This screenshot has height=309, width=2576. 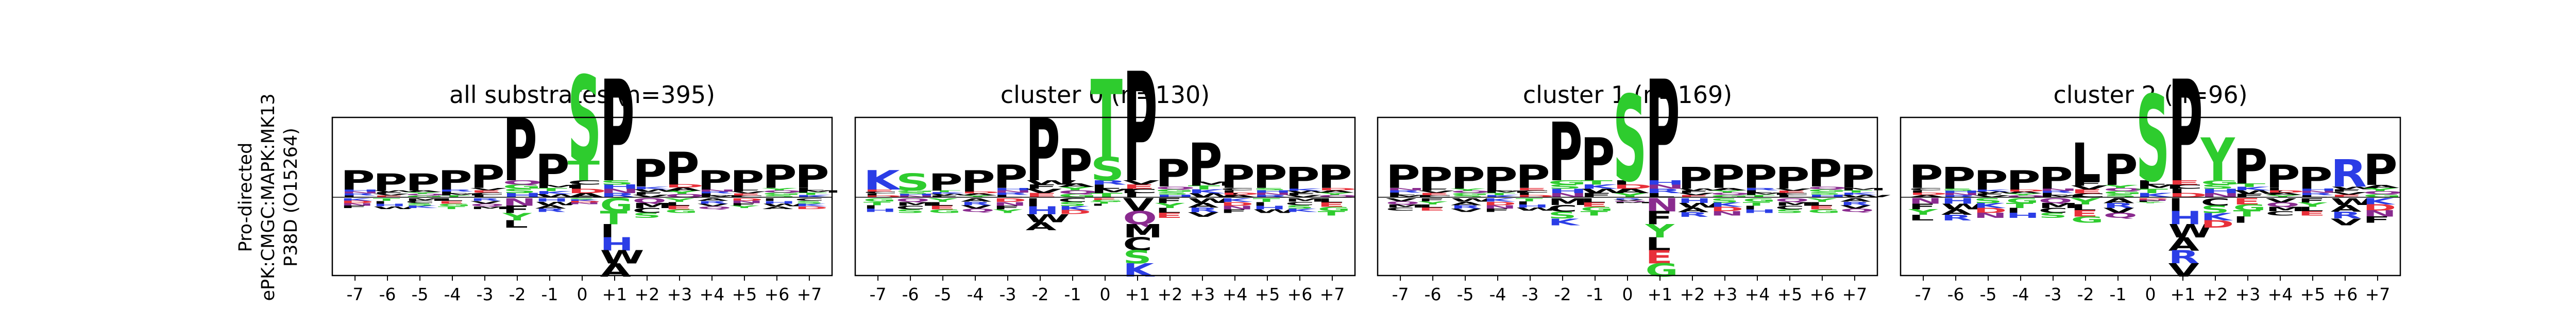 What do you see at coordinates (1400, 294) in the screenshot?
I see `x-tick-label: -7` at bounding box center [1400, 294].